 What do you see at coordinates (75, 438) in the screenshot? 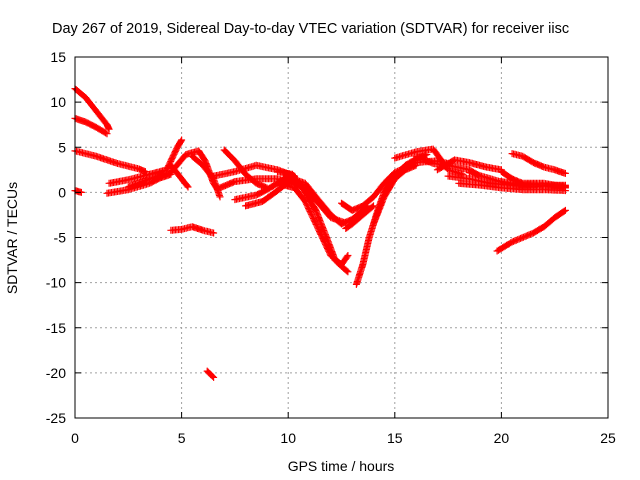
I see `x-tick-label: 0` at bounding box center [75, 438].